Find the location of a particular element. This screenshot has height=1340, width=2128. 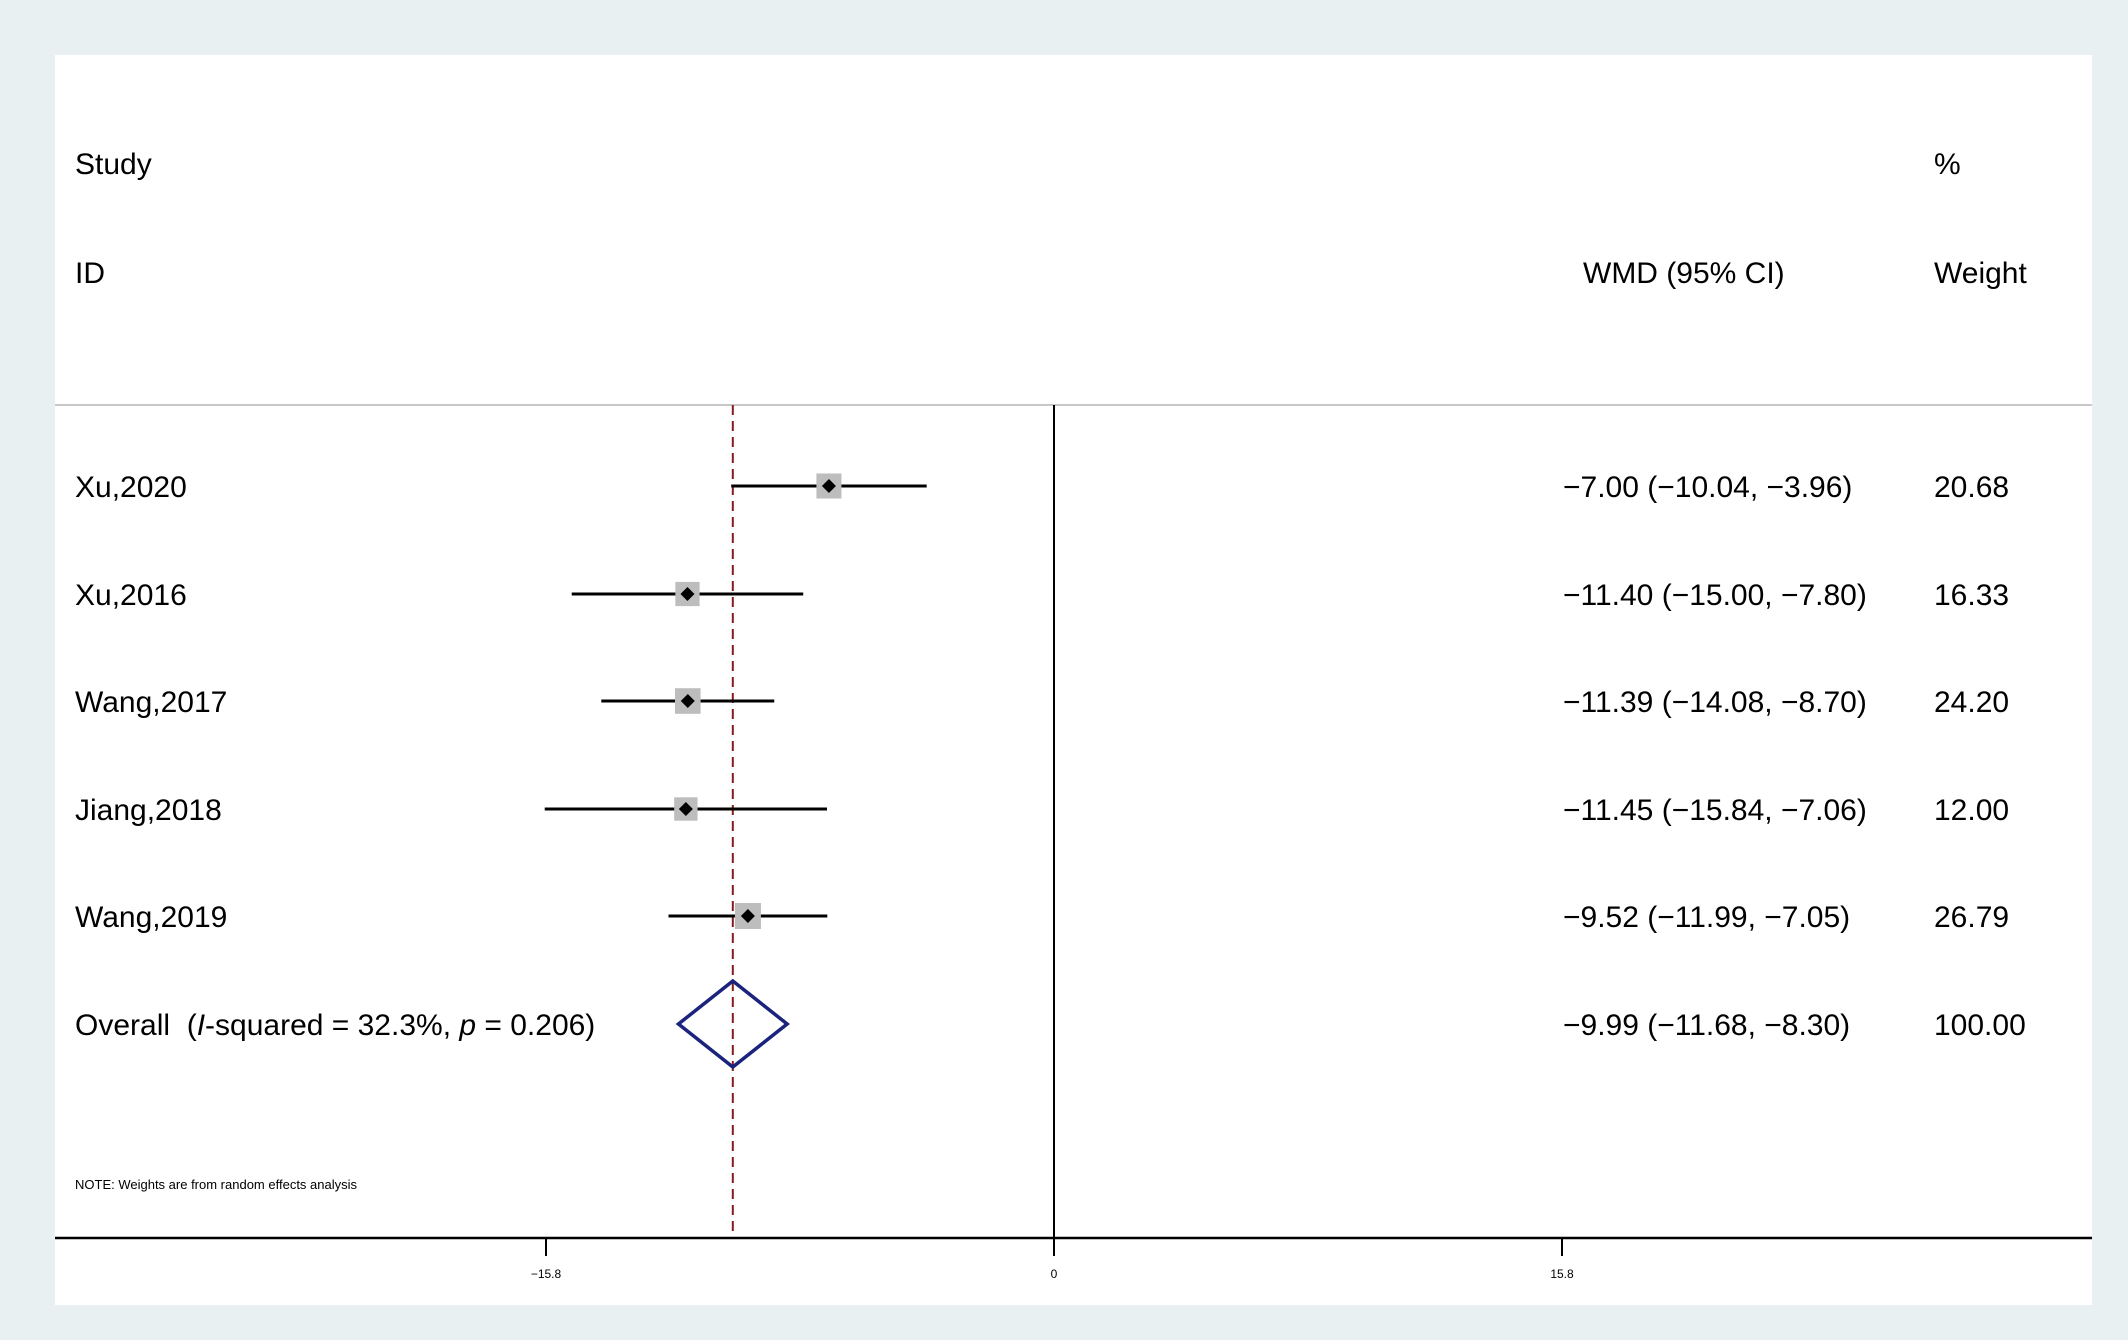

header-weight-percent: % is located at coordinates (1947, 164).